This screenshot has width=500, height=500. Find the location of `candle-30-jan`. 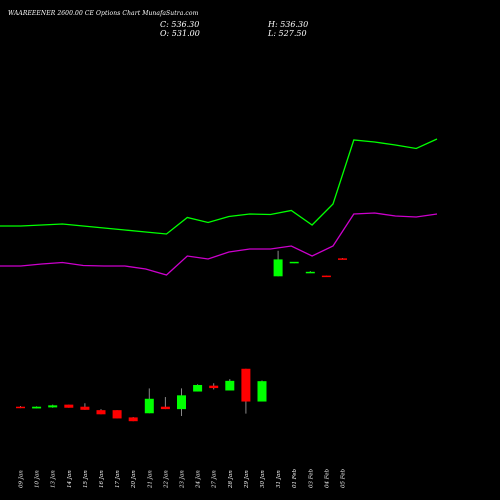

candle-30-jan is located at coordinates (262, 391).